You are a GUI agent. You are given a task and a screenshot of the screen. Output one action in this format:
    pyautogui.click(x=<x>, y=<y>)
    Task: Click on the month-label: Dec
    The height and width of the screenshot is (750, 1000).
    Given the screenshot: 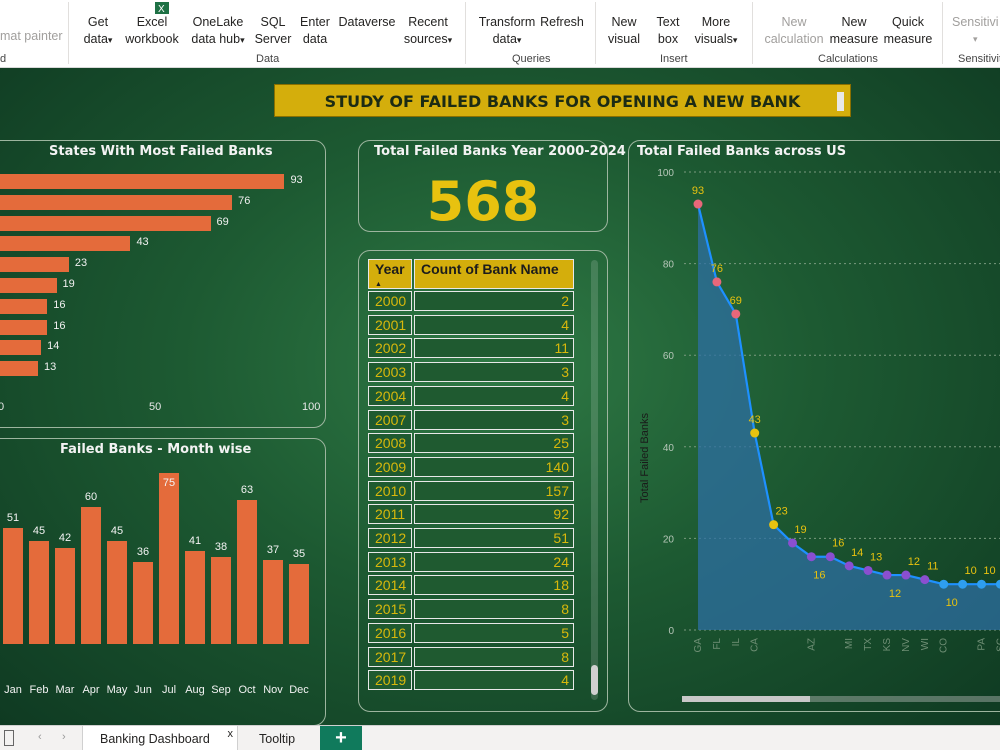 What is the action you would take?
    pyautogui.click(x=299, y=690)
    